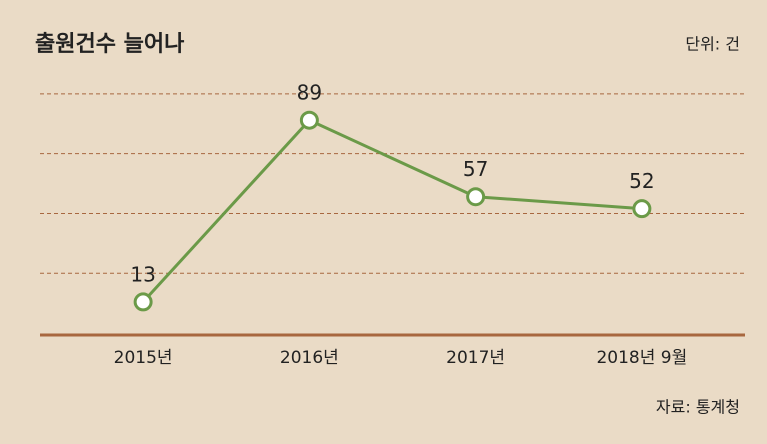  What do you see at coordinates (475, 169) in the screenshot?
I see `data-label: 57` at bounding box center [475, 169].